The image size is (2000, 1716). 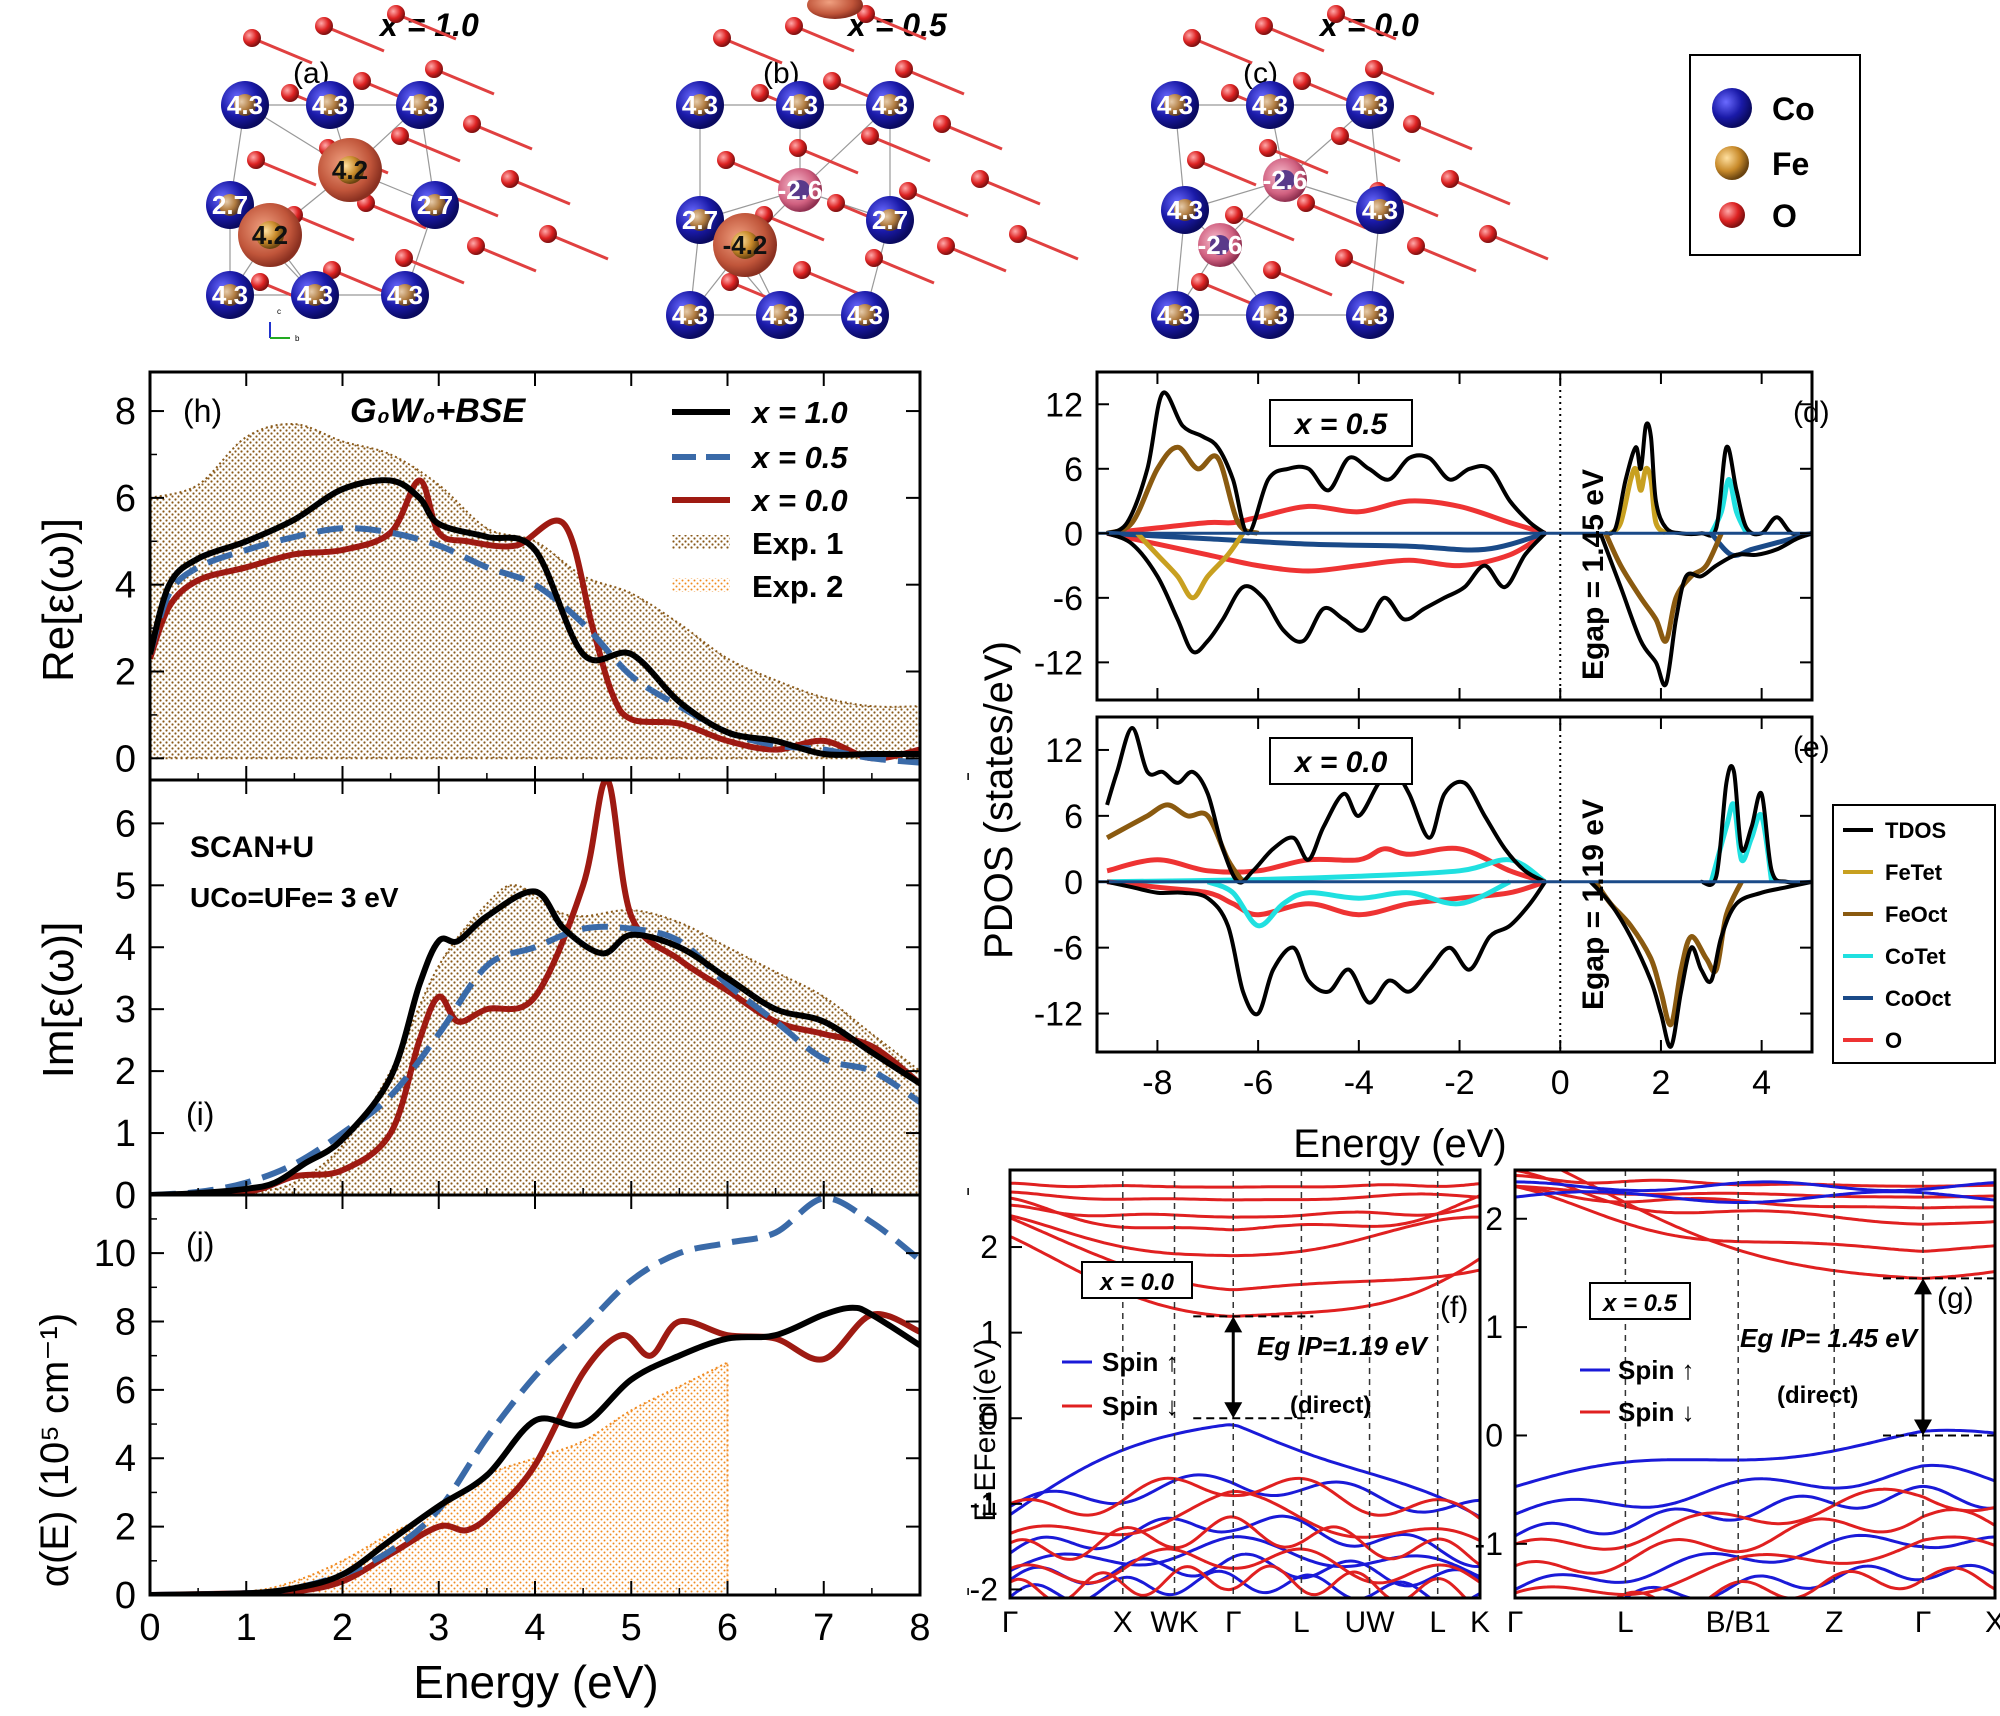 I want to click on box-label-g: x = 0.5, so click(x=1639, y=1303).